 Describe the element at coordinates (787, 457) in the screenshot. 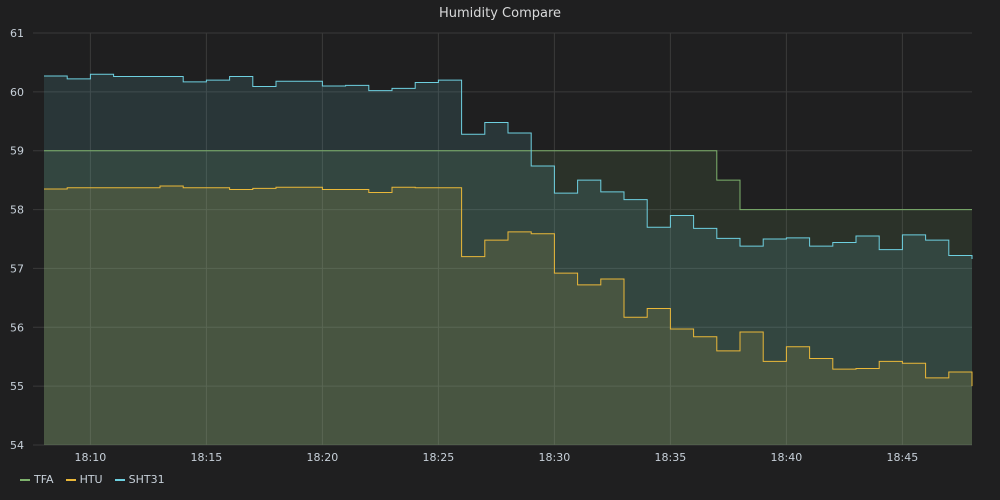

I see `x-tick-label: 18:40` at that location.